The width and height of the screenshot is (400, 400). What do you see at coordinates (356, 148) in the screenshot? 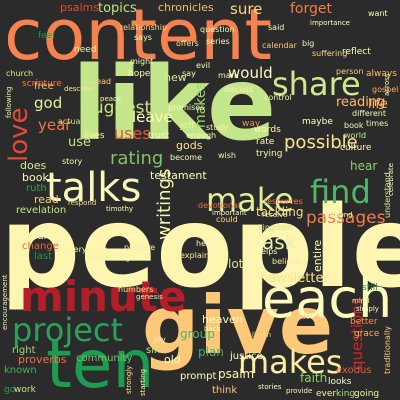
I see `word-culture: culture` at bounding box center [356, 148].